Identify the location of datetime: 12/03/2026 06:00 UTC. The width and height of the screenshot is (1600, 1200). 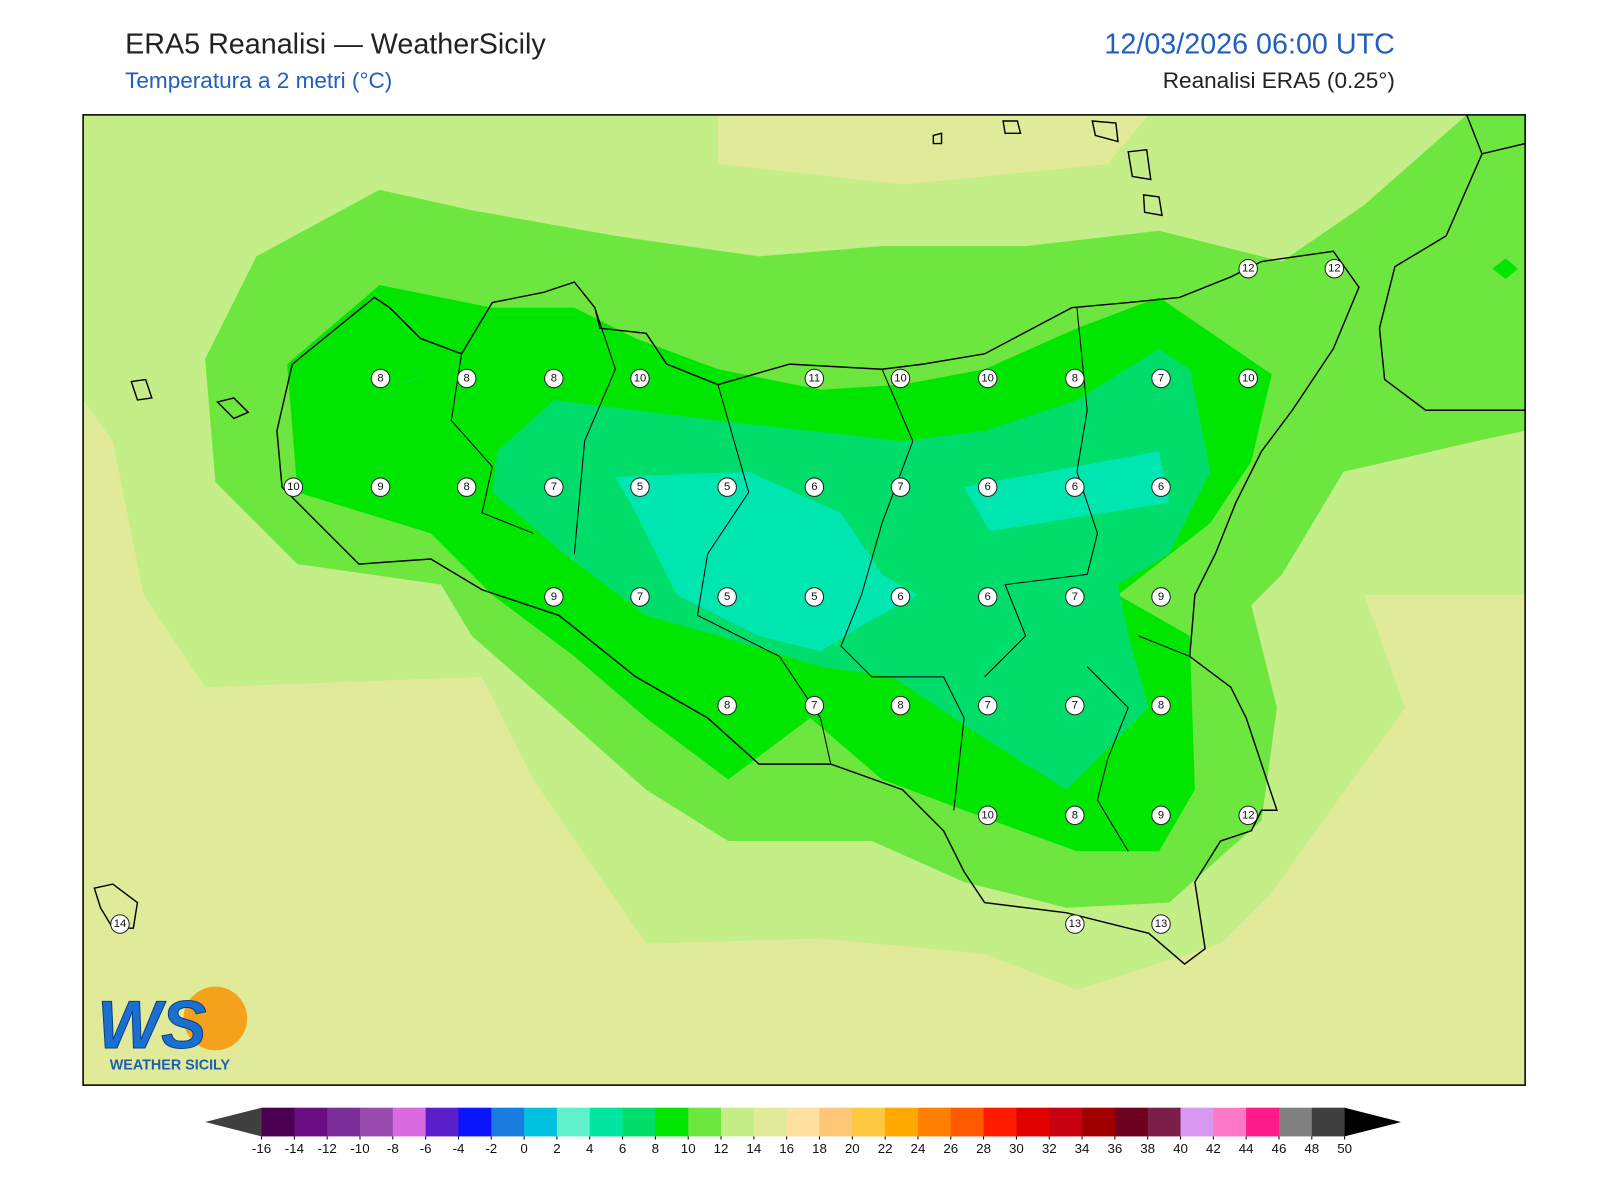
(1249, 44).